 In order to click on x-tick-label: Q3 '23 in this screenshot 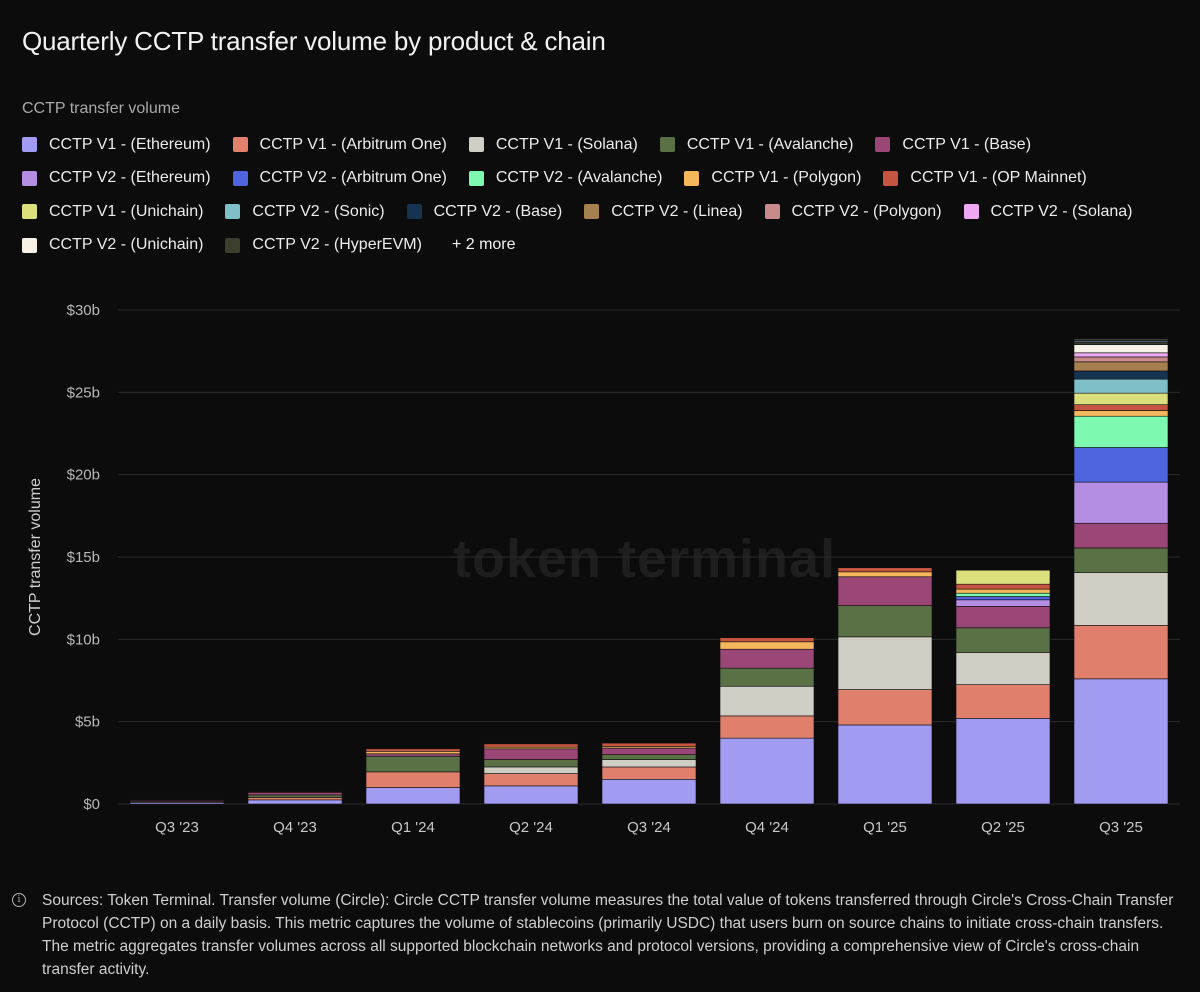, I will do `click(177, 827)`.